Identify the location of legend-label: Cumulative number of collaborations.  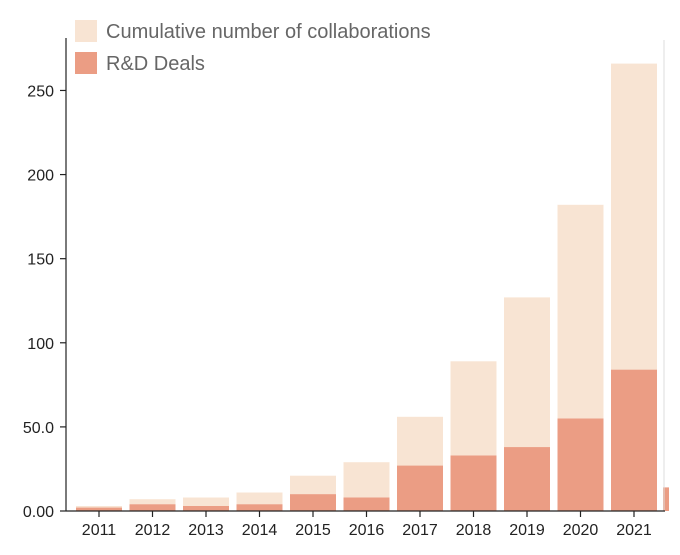
(268, 32).